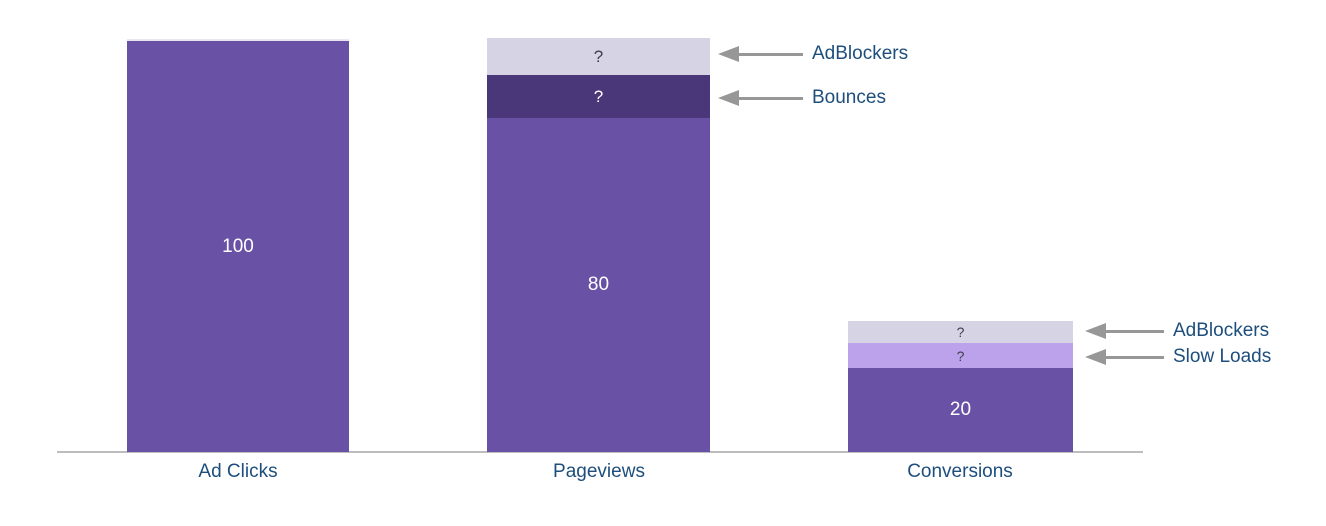 This screenshot has width=1326, height=526. Describe the element at coordinates (599, 471) in the screenshot. I see `category-label-pageviews: Pageviews` at that location.